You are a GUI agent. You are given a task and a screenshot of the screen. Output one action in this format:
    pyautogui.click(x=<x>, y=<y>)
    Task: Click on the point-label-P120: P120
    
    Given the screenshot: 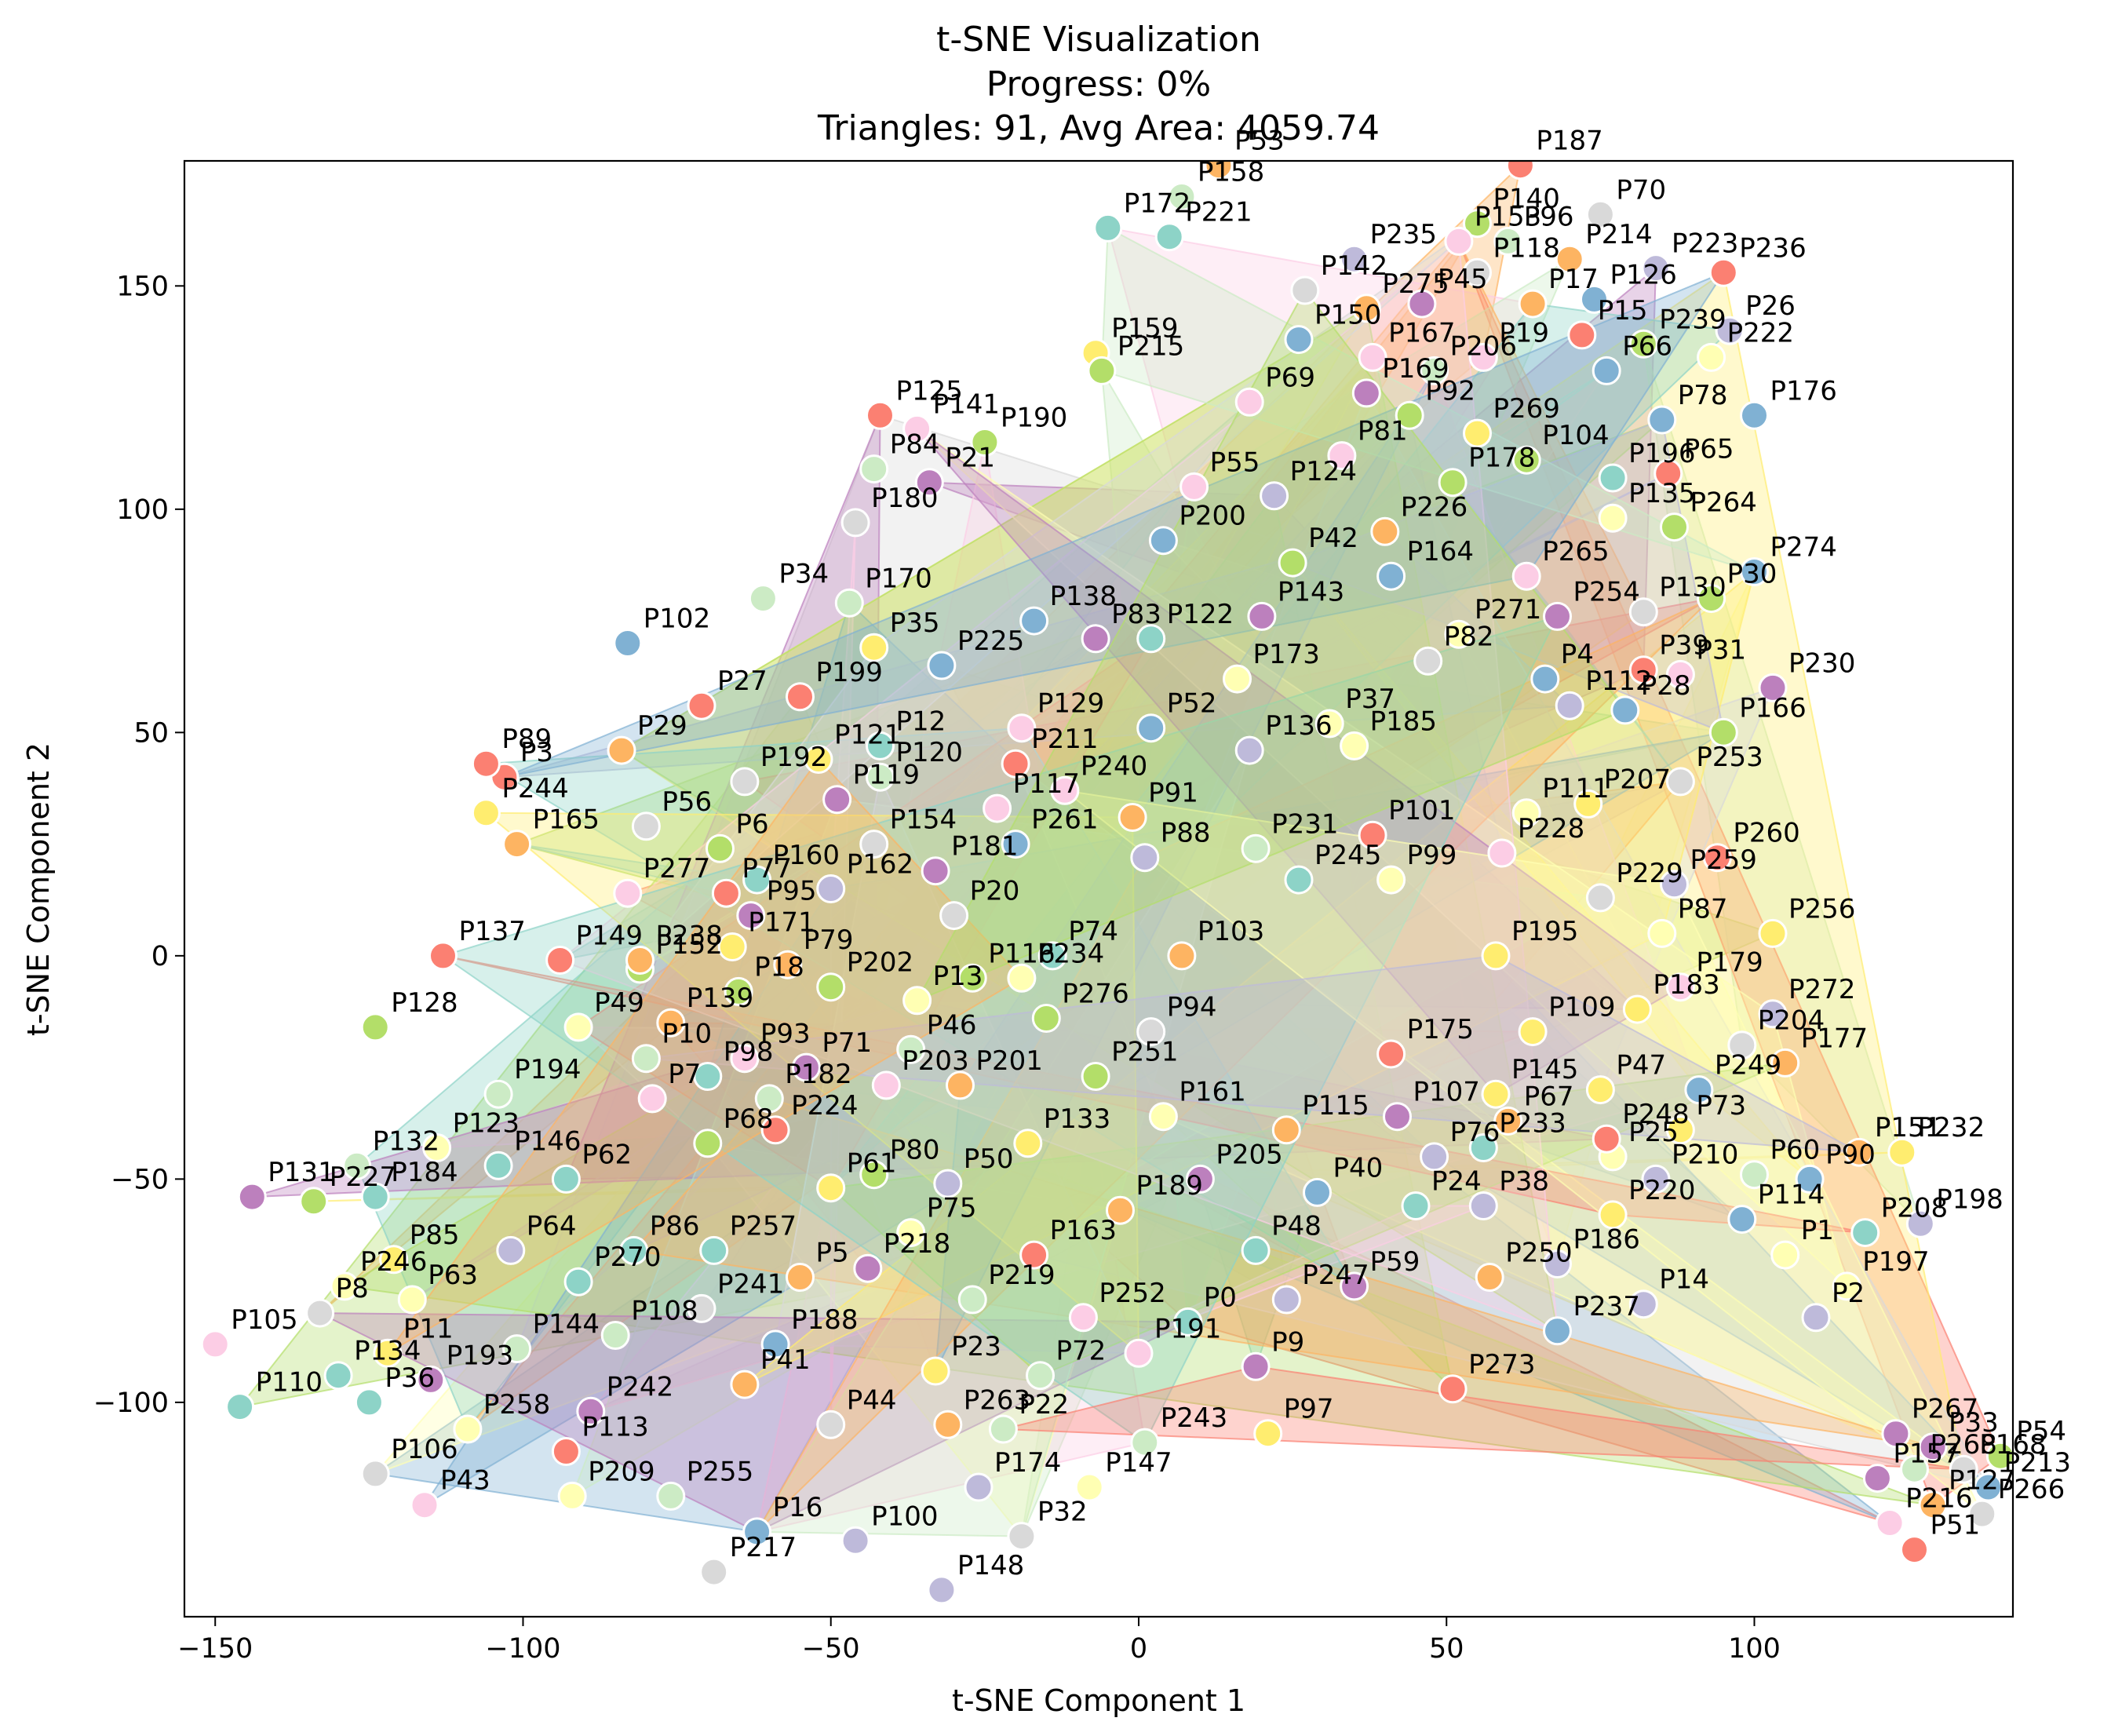 What is the action you would take?
    pyautogui.click(x=930, y=752)
    